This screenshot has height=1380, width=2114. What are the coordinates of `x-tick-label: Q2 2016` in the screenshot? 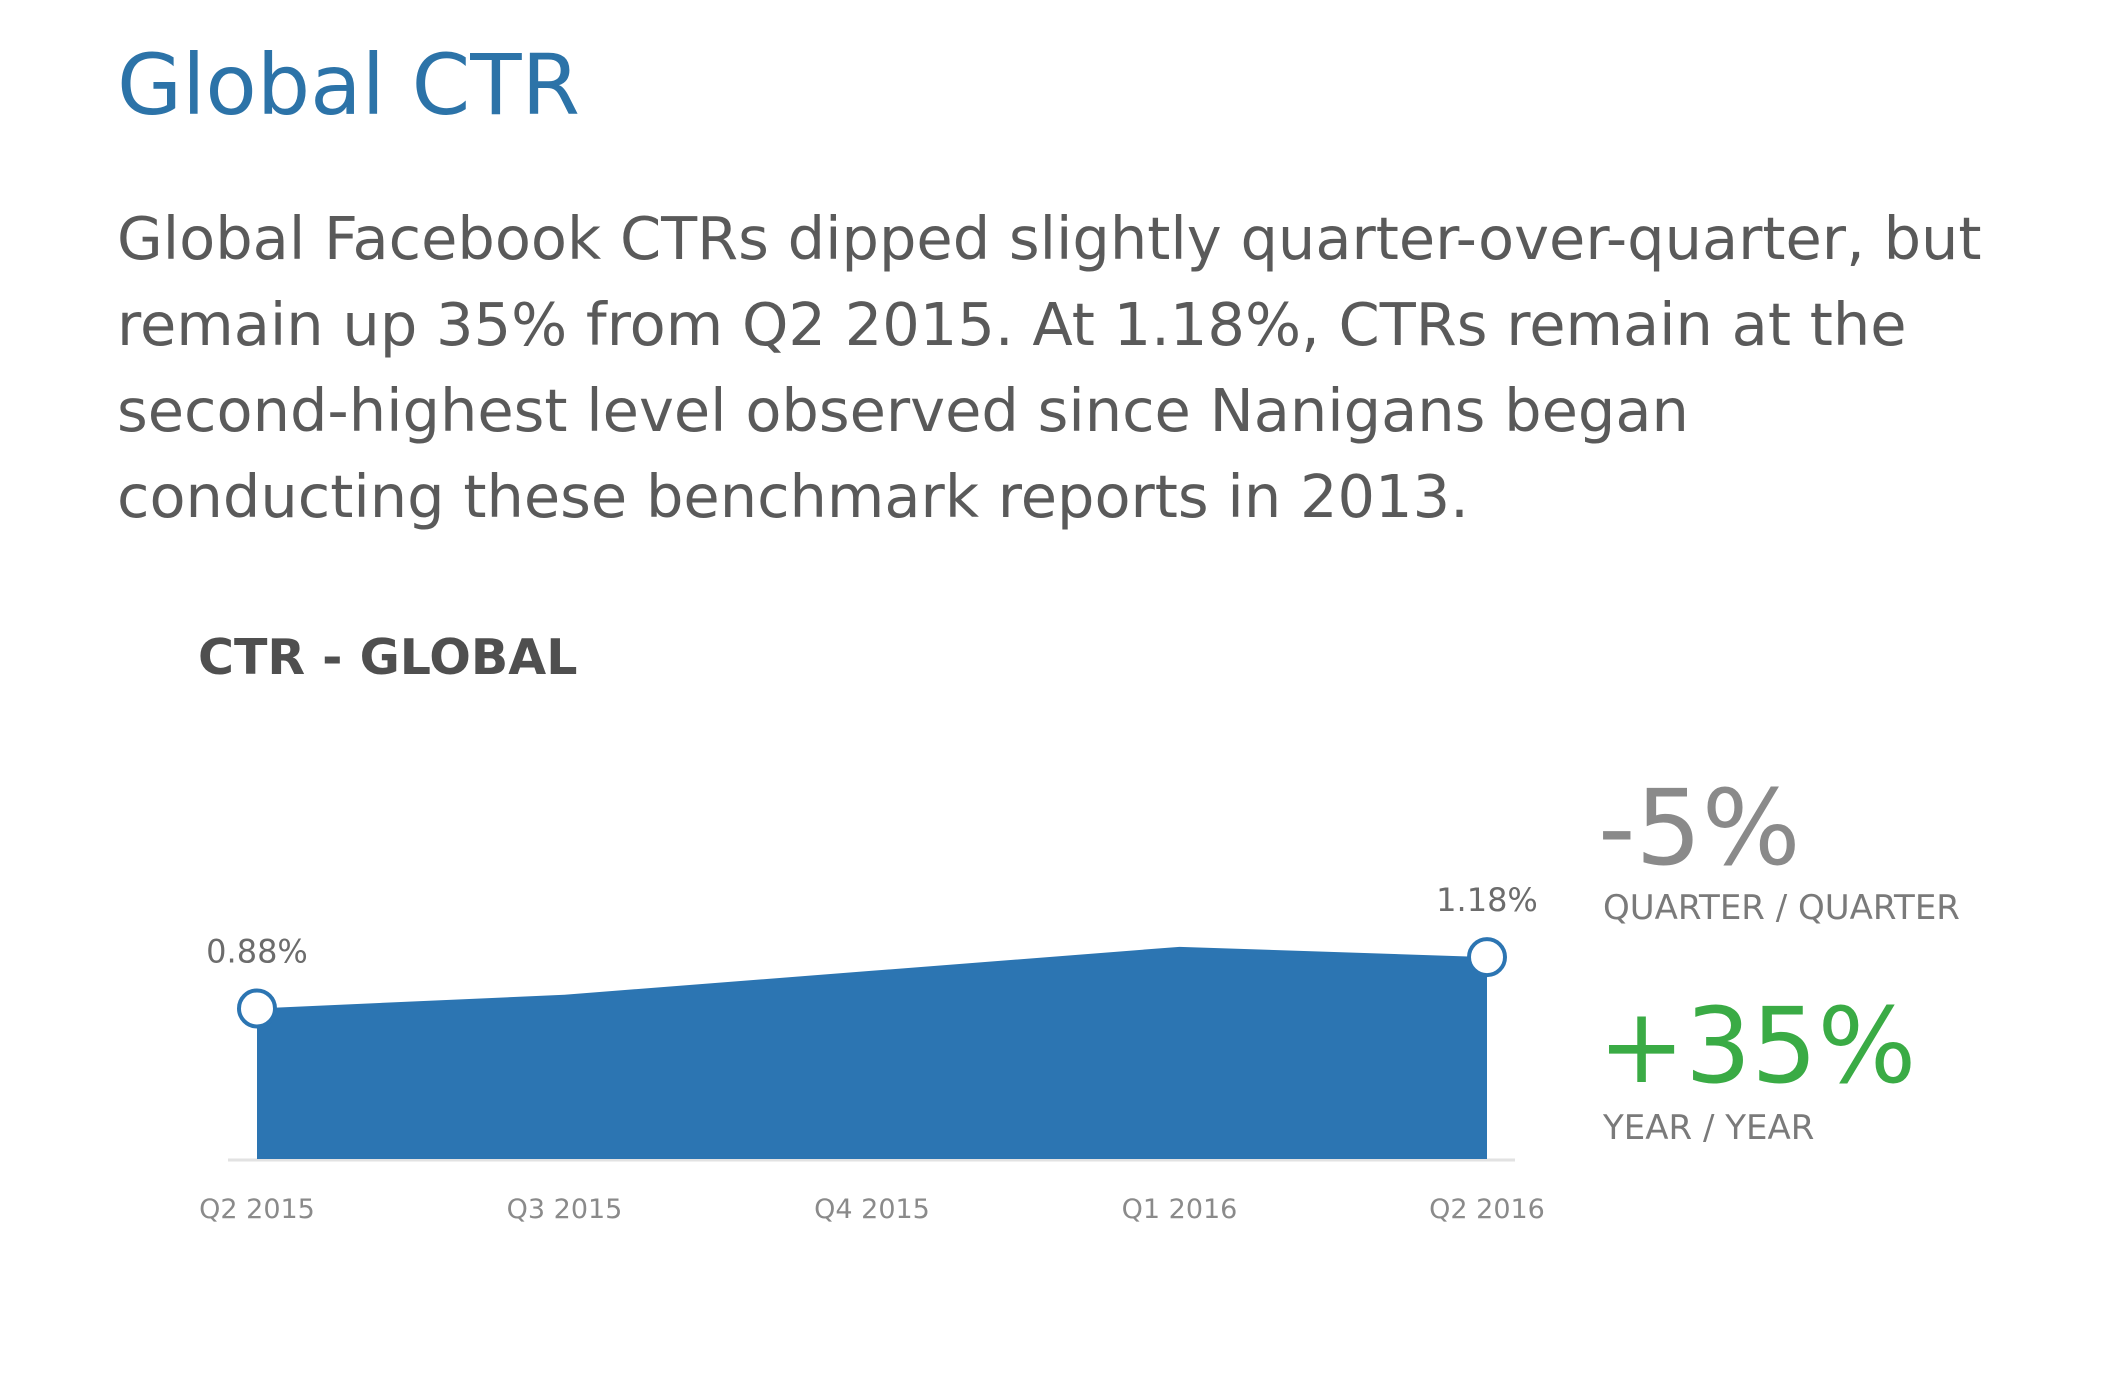 It's located at (1487, 1209).